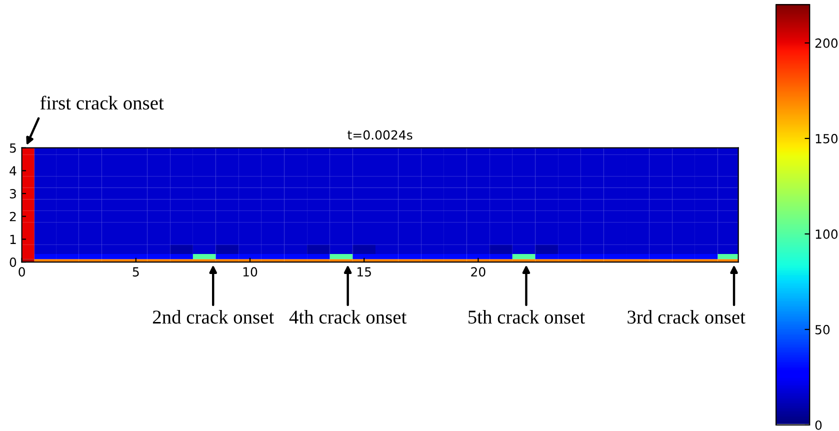  What do you see at coordinates (380, 135) in the screenshot?
I see `chart-title: t=0.0024s` at bounding box center [380, 135].